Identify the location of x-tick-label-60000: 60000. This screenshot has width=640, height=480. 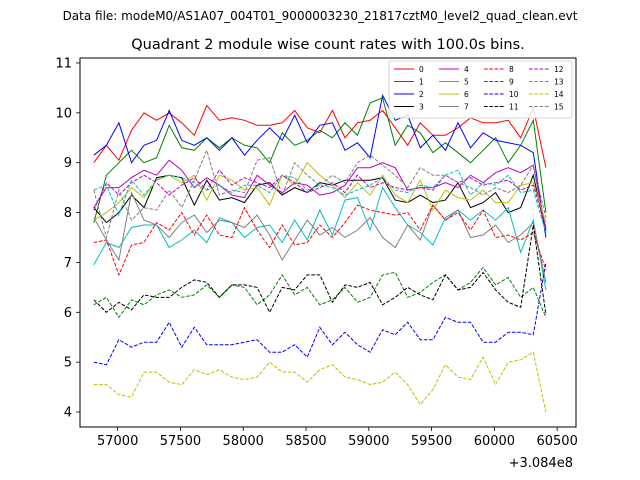
(494, 441).